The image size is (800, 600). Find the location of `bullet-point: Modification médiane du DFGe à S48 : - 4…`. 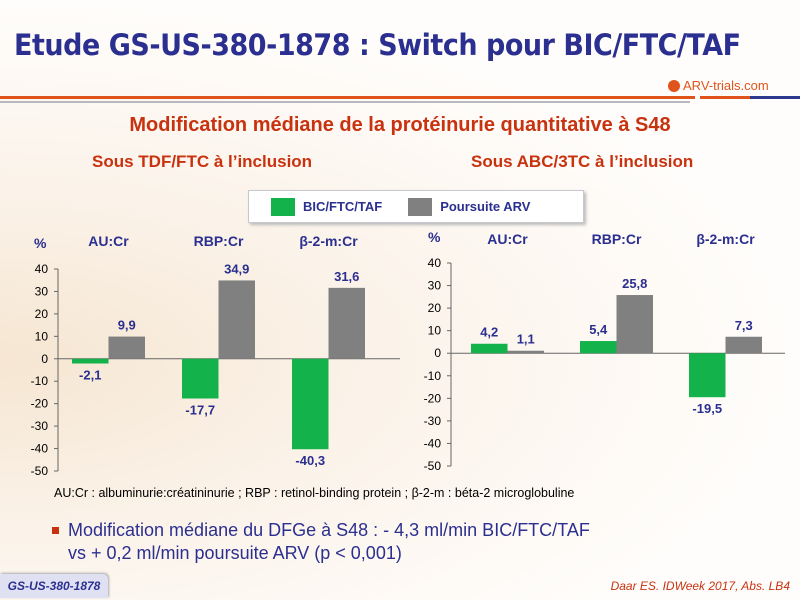

bullet-point: Modification médiane du DFGe à S48 : - 4… is located at coordinates (321, 542).